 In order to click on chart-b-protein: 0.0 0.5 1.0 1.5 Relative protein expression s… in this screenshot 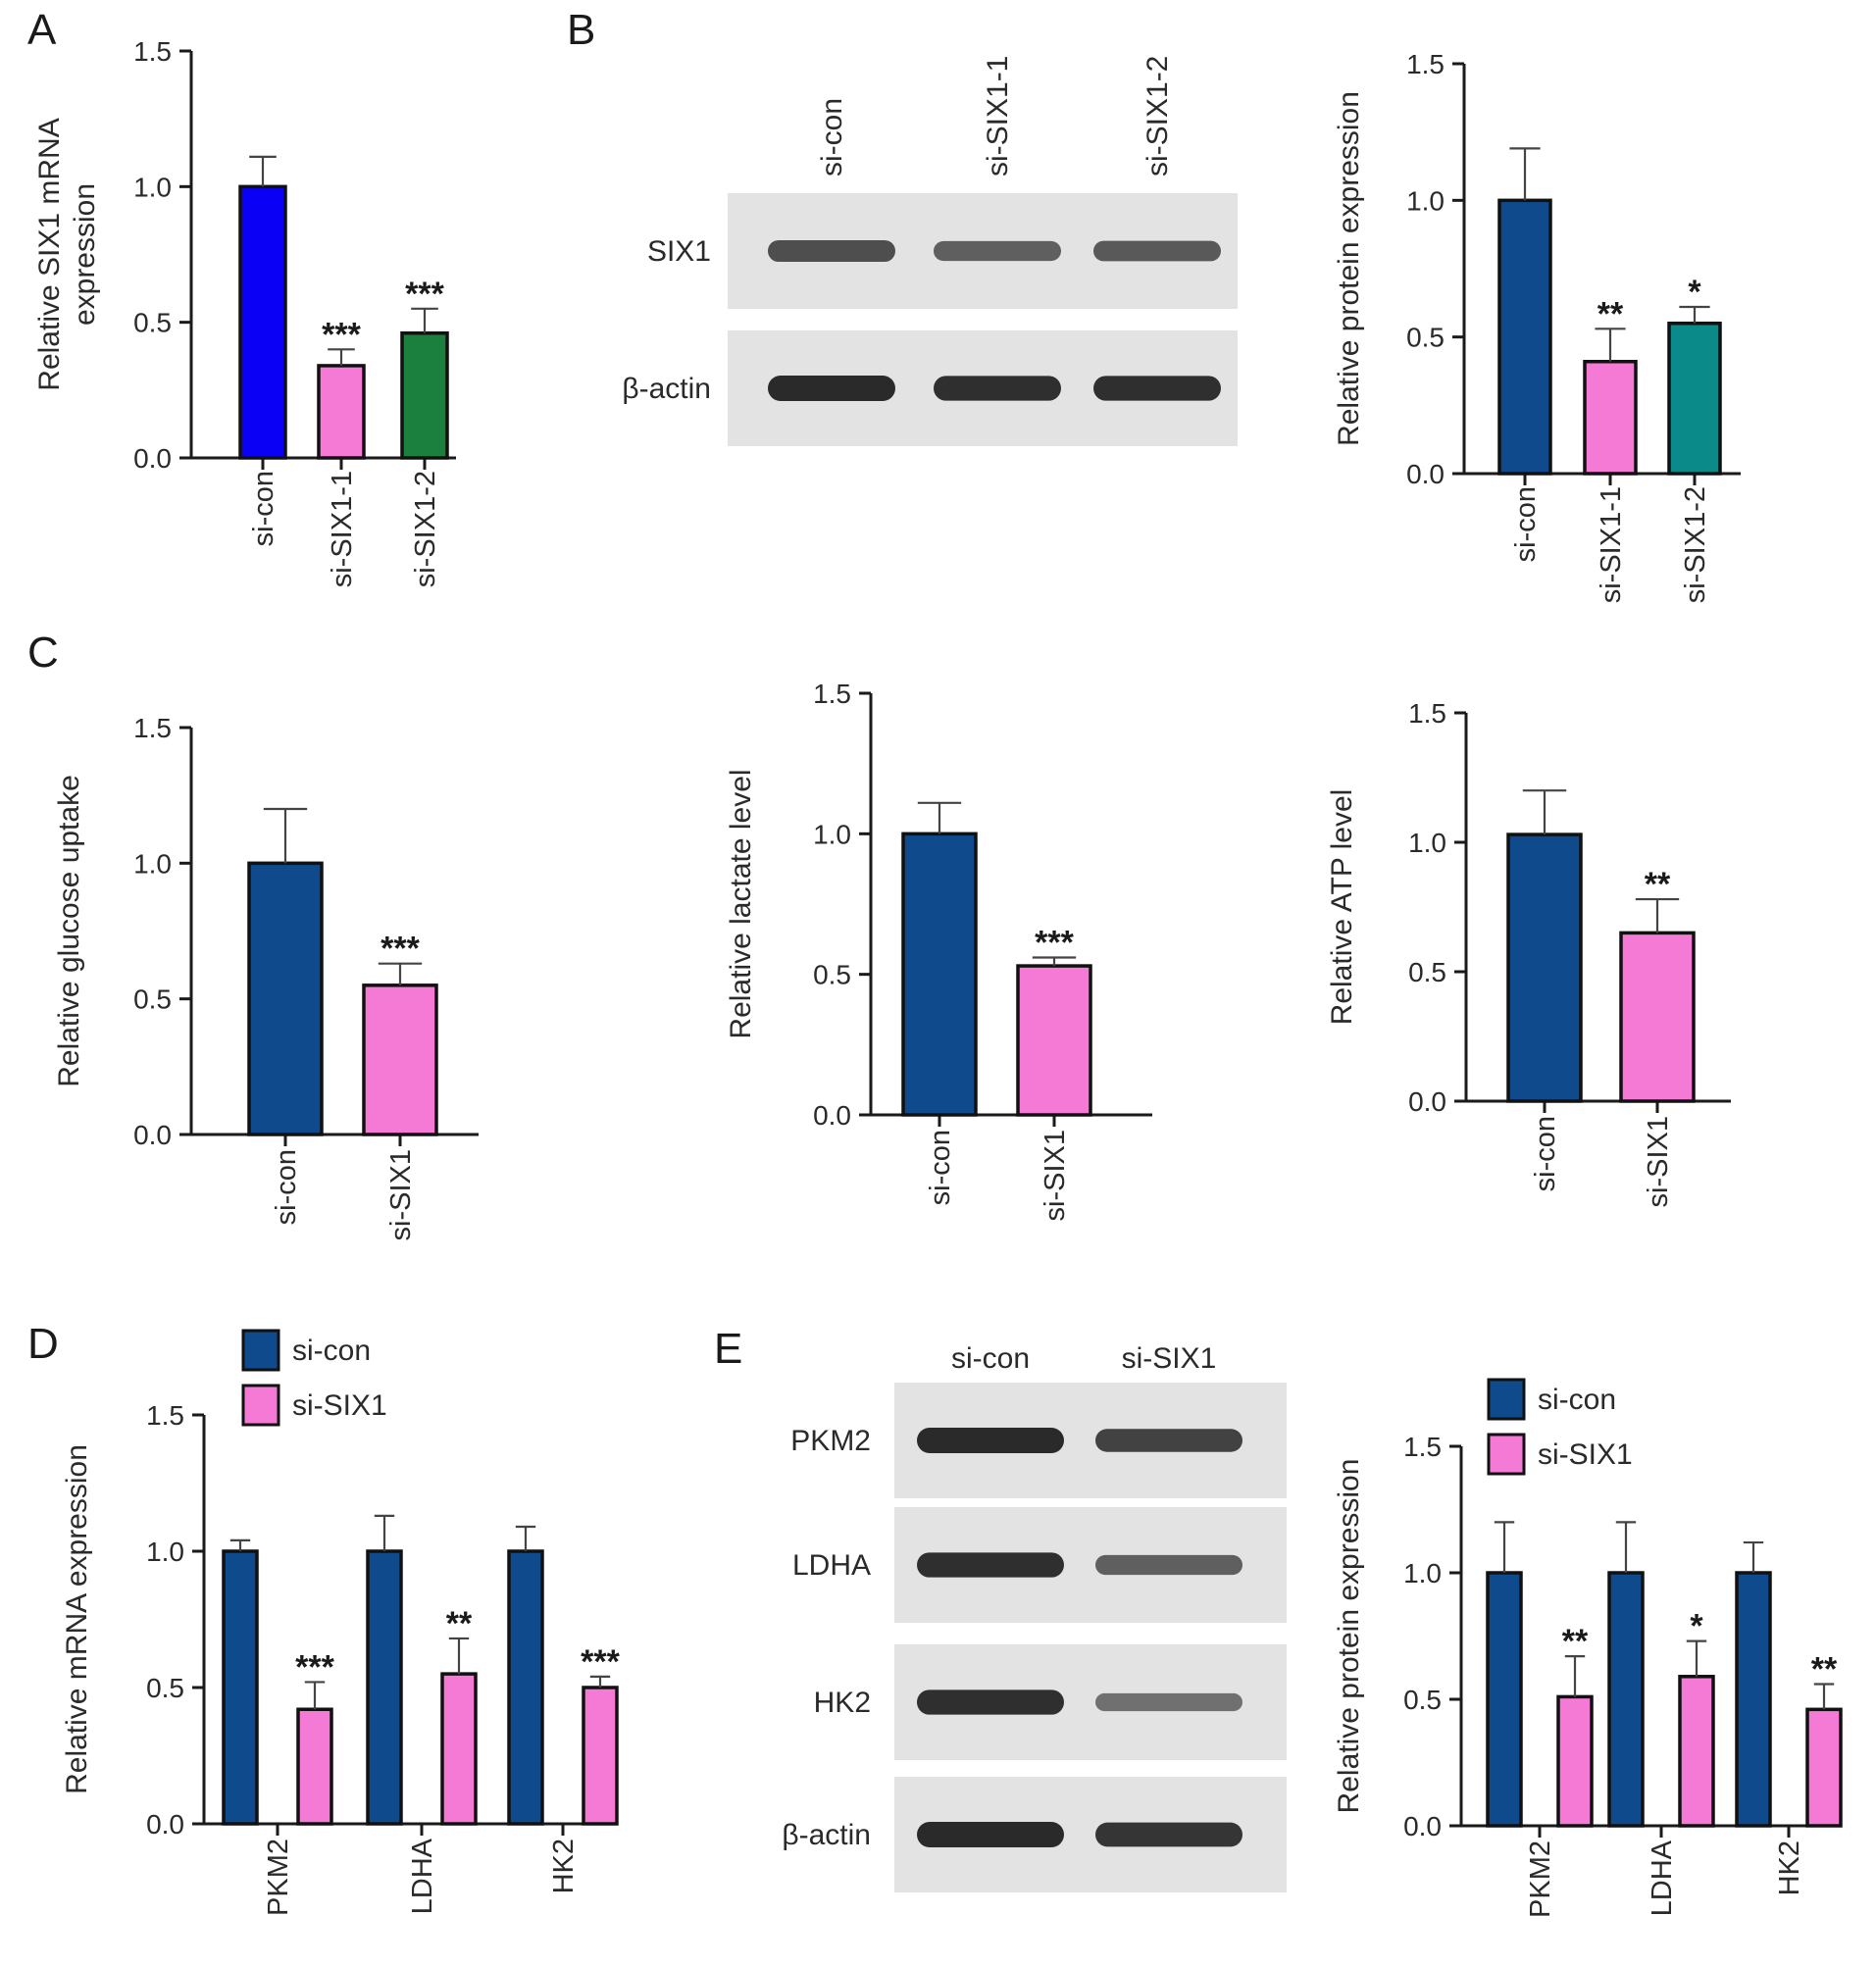, I will do `click(1537, 326)`.